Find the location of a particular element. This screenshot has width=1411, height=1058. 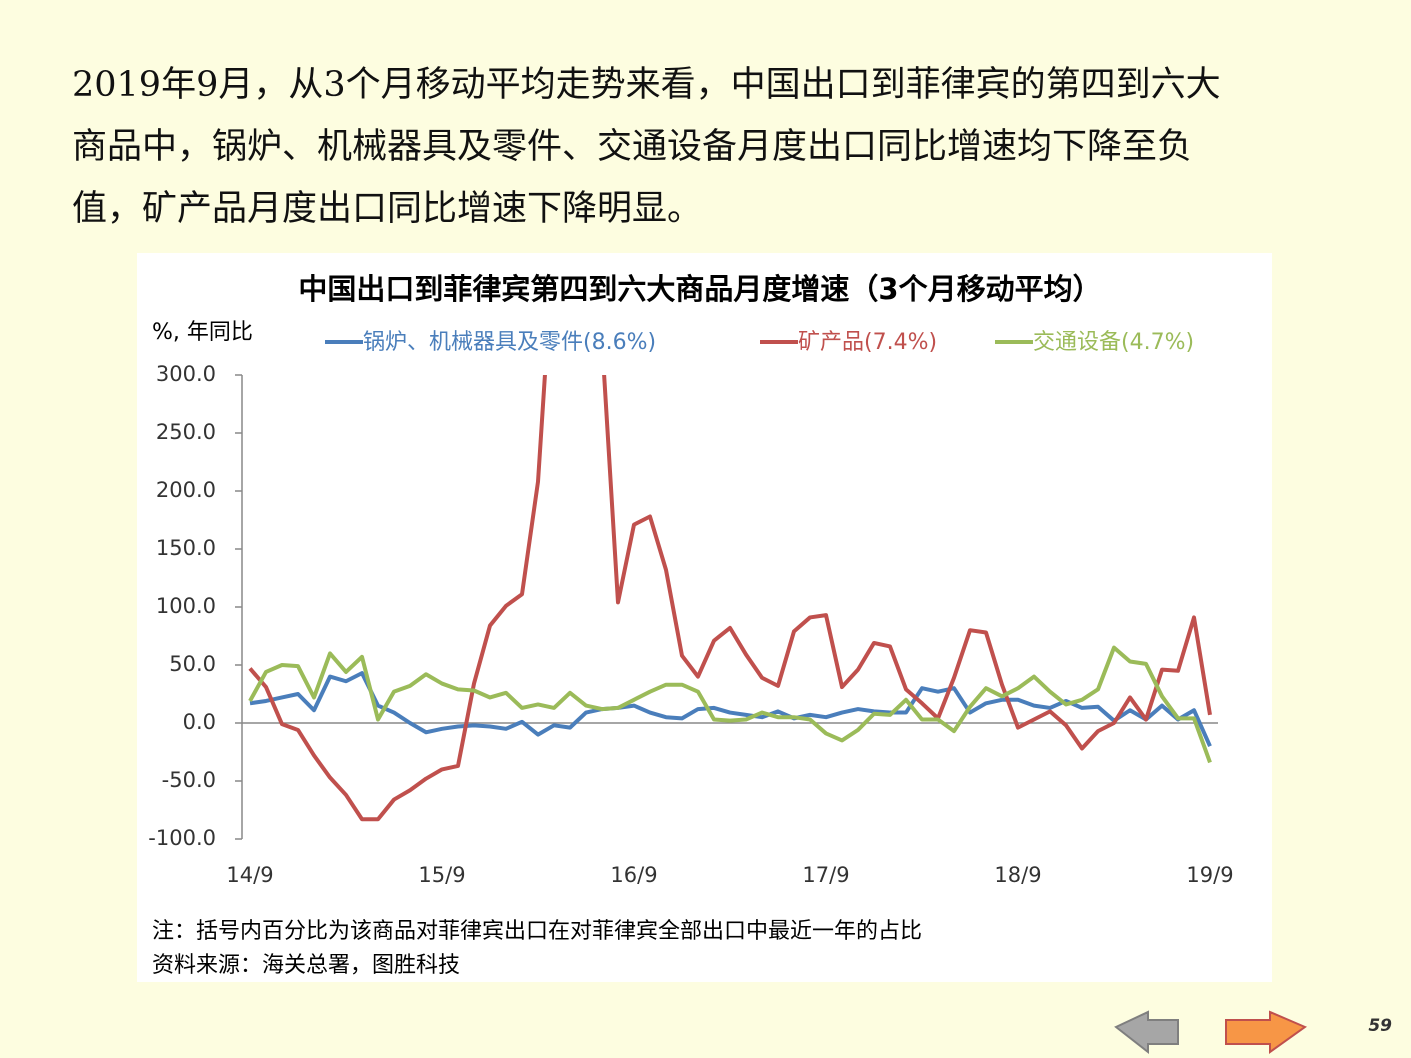

note: 注：括号内百分比为该商品对菲律宾出口在对菲律宾全部出口中最近一年的占比 is located at coordinates (537, 931).